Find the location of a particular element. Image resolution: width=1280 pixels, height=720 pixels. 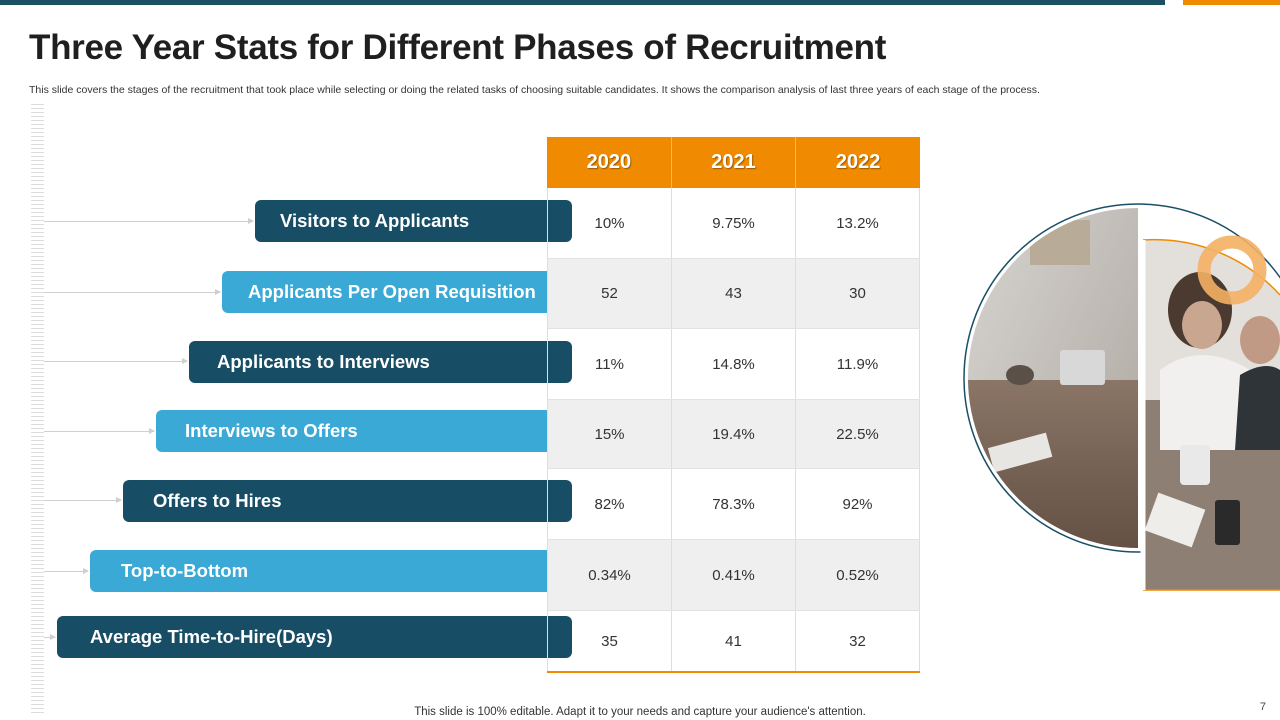

table-row: 0.34% 0.41% 0.52% is located at coordinates (733, 575).